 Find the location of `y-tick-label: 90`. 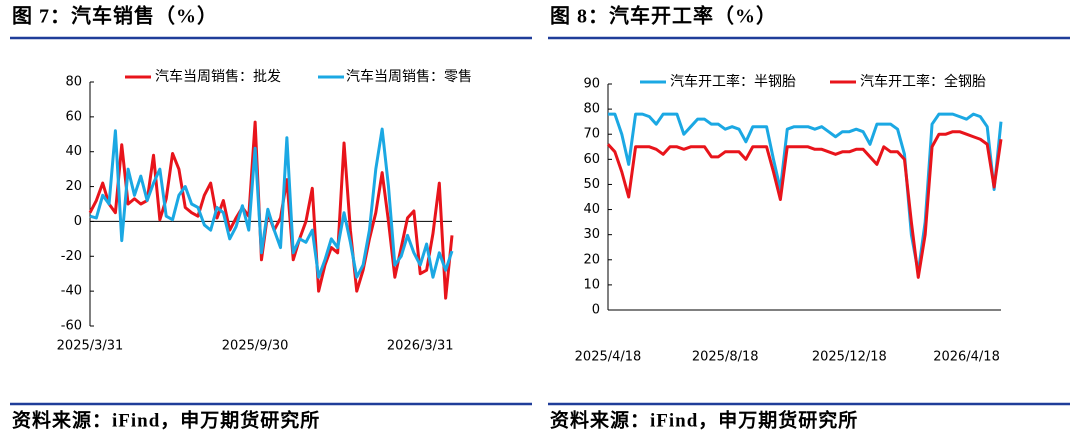

y-tick-label: 90 is located at coordinates (591, 84).